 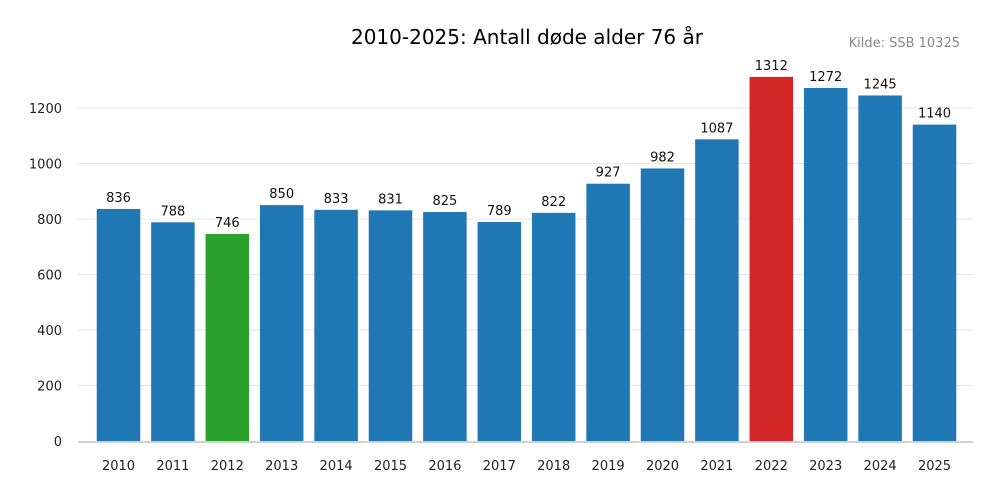 I want to click on y-tick-label: 600, so click(x=49, y=275).